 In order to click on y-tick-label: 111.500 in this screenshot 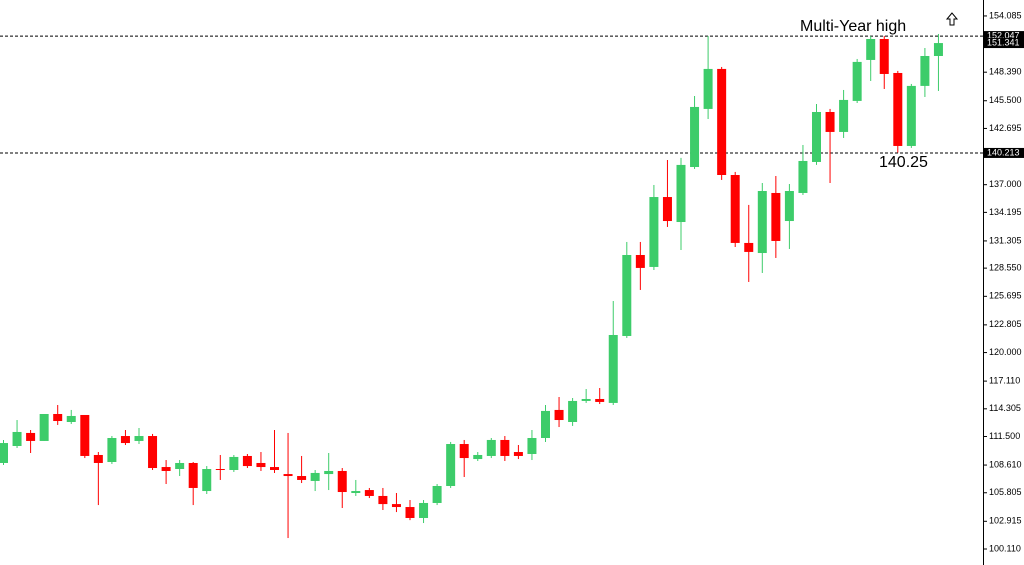, I will do `click(1004, 436)`.